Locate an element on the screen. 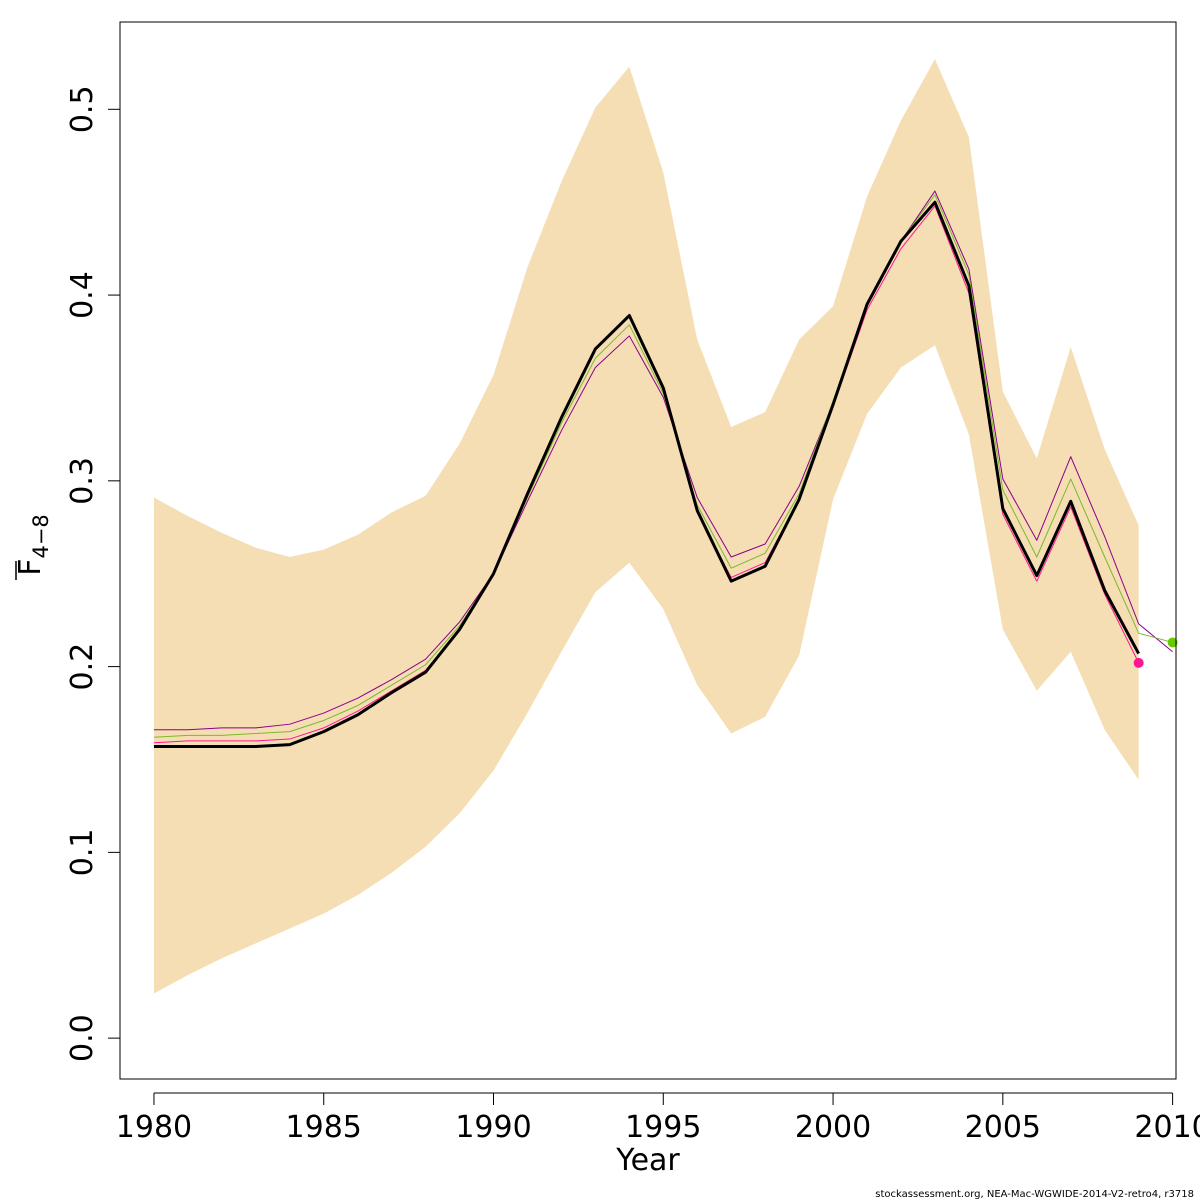 The image size is (1200, 1200). x-axis-title: Year is located at coordinates (647, 1160).